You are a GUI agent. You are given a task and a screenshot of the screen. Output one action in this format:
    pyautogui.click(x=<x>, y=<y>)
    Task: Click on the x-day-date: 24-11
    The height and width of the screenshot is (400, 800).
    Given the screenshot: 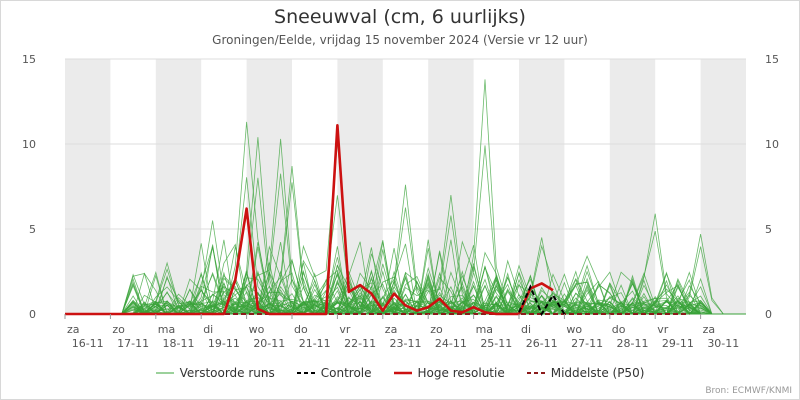 What is the action you would take?
    pyautogui.click(x=451, y=343)
    